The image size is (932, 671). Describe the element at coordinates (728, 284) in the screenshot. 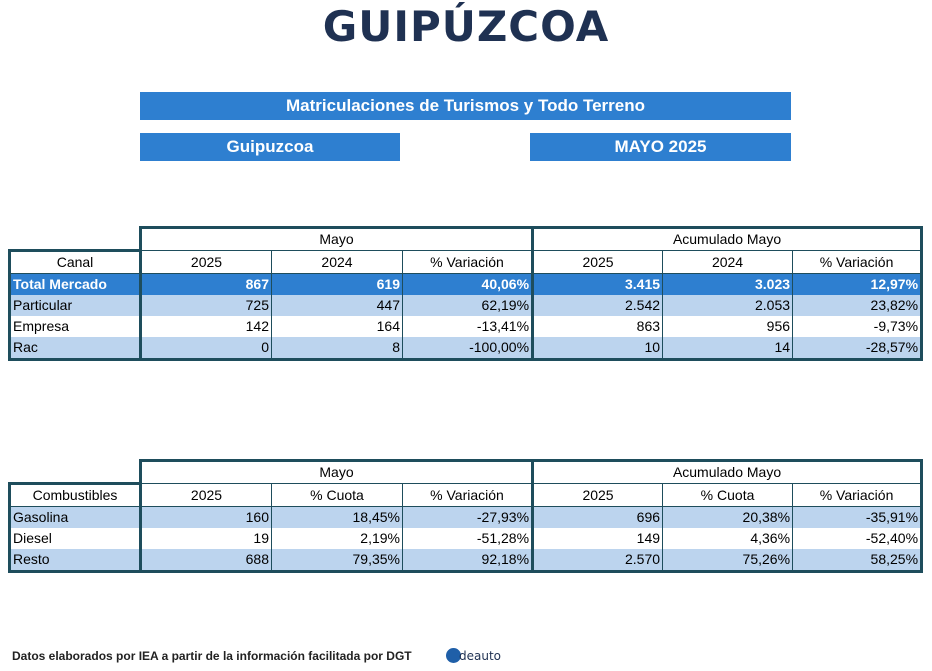

I see `cell: 3.023` at that location.